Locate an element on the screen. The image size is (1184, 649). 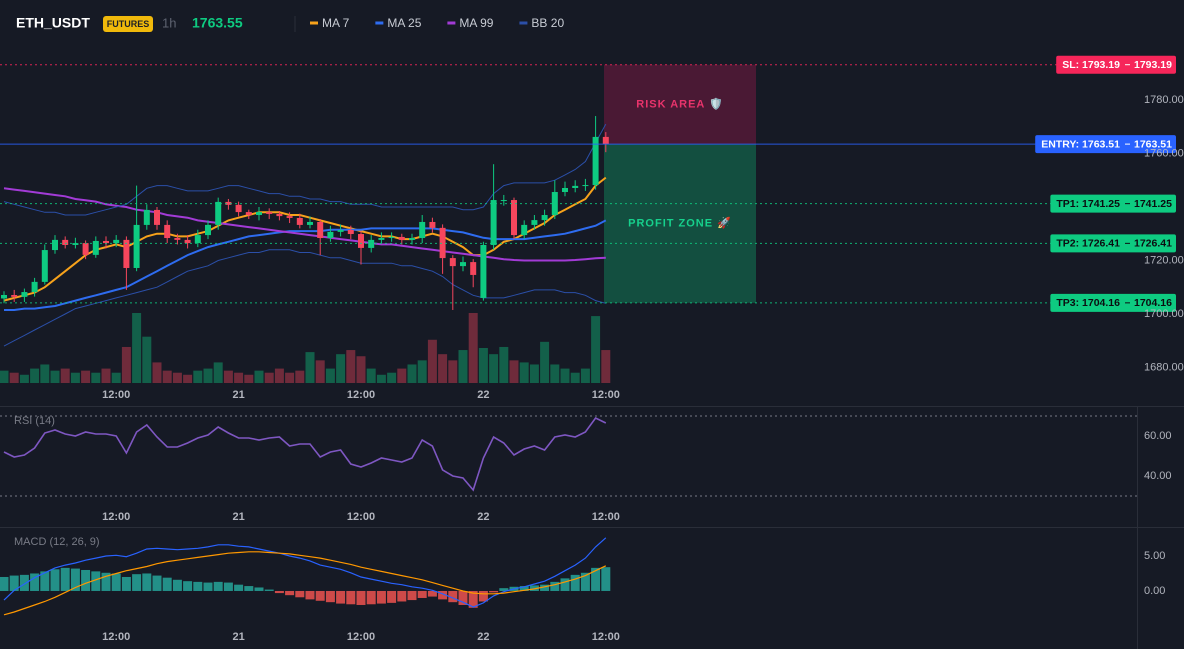
panel-title: RSI (14) is located at coordinates (34, 421).